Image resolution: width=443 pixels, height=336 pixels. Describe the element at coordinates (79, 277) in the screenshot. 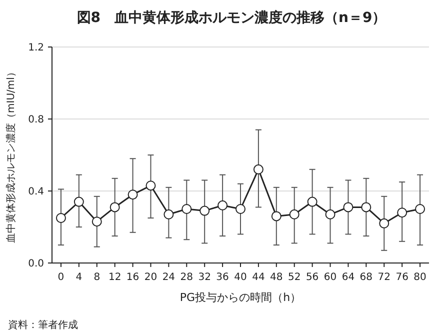

I see `x-tick-label: 4` at that location.